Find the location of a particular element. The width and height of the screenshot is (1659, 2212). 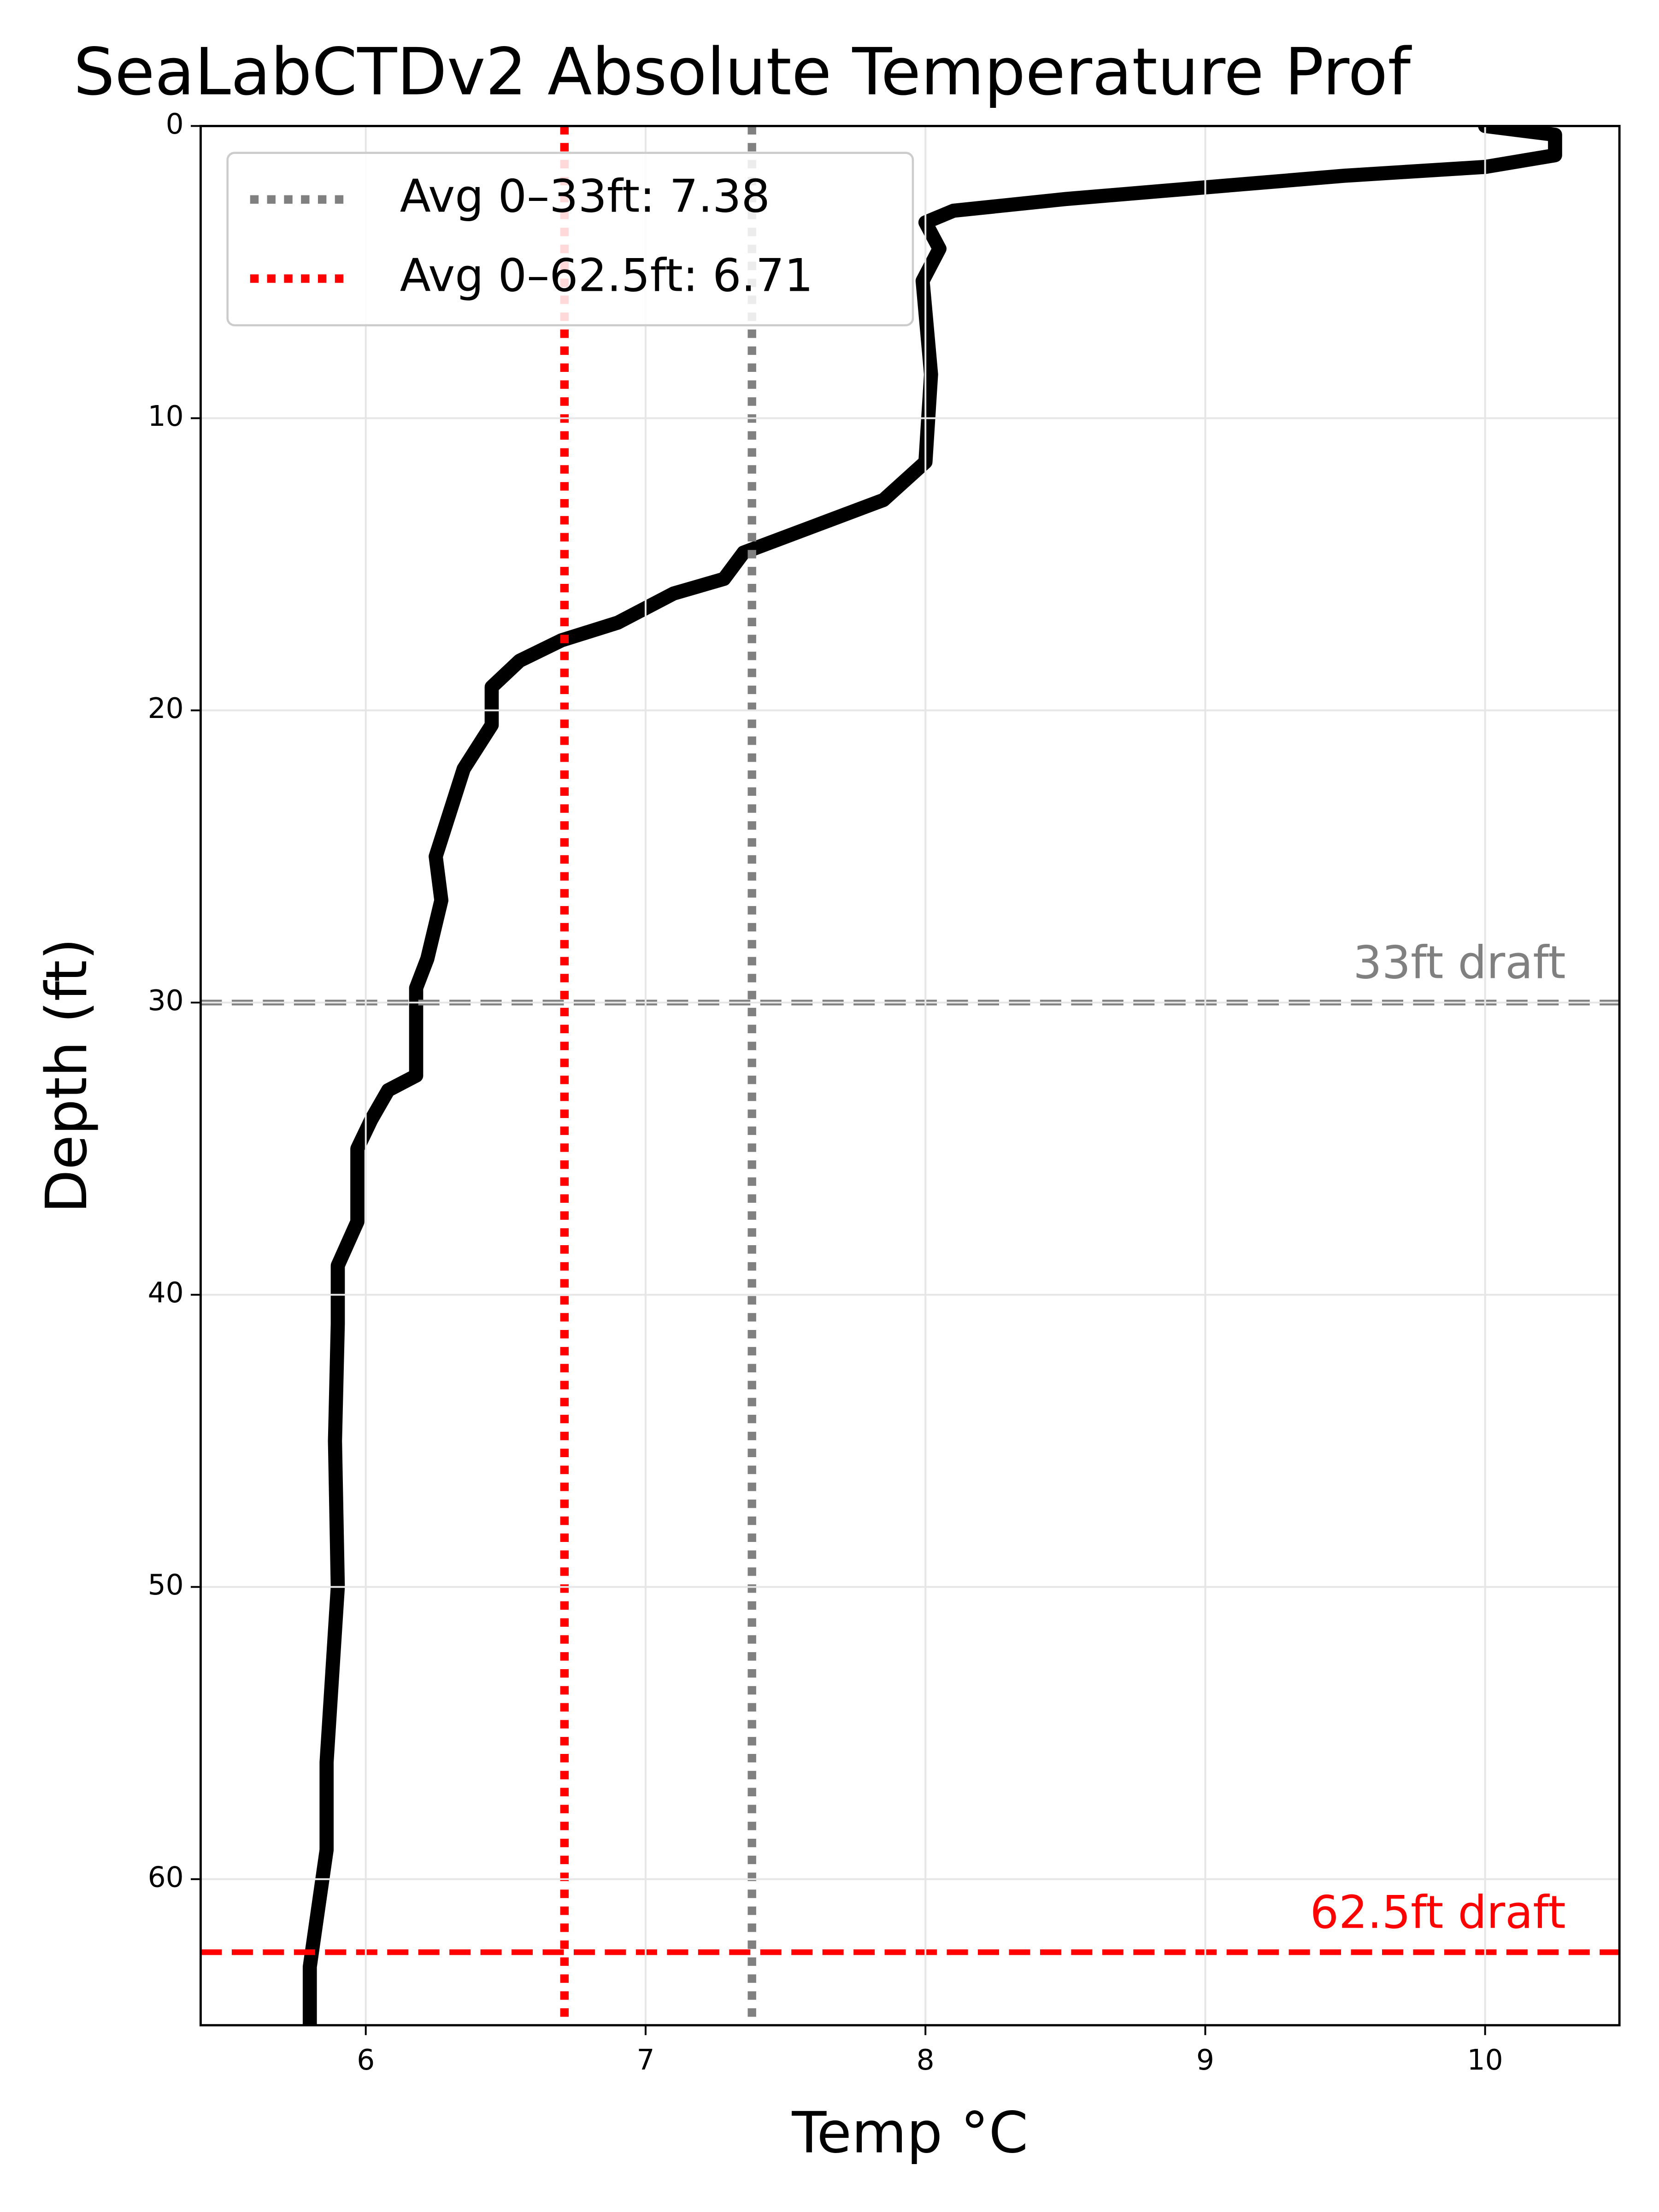

y-axis-label: Depth (ft) is located at coordinates (67, 1075).